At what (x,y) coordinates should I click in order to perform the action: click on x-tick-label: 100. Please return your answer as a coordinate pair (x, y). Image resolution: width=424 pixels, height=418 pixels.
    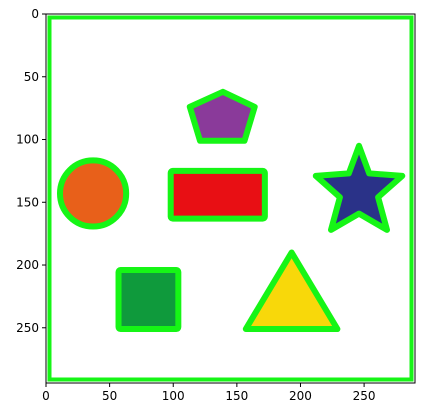
    Looking at the image, I should click on (173, 396).